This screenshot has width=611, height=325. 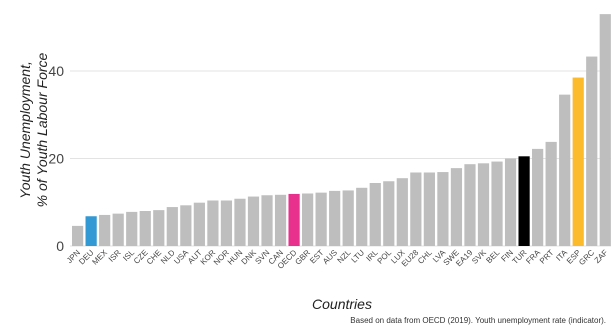 What do you see at coordinates (132, 229) in the screenshot?
I see `bar-isl` at bounding box center [132, 229].